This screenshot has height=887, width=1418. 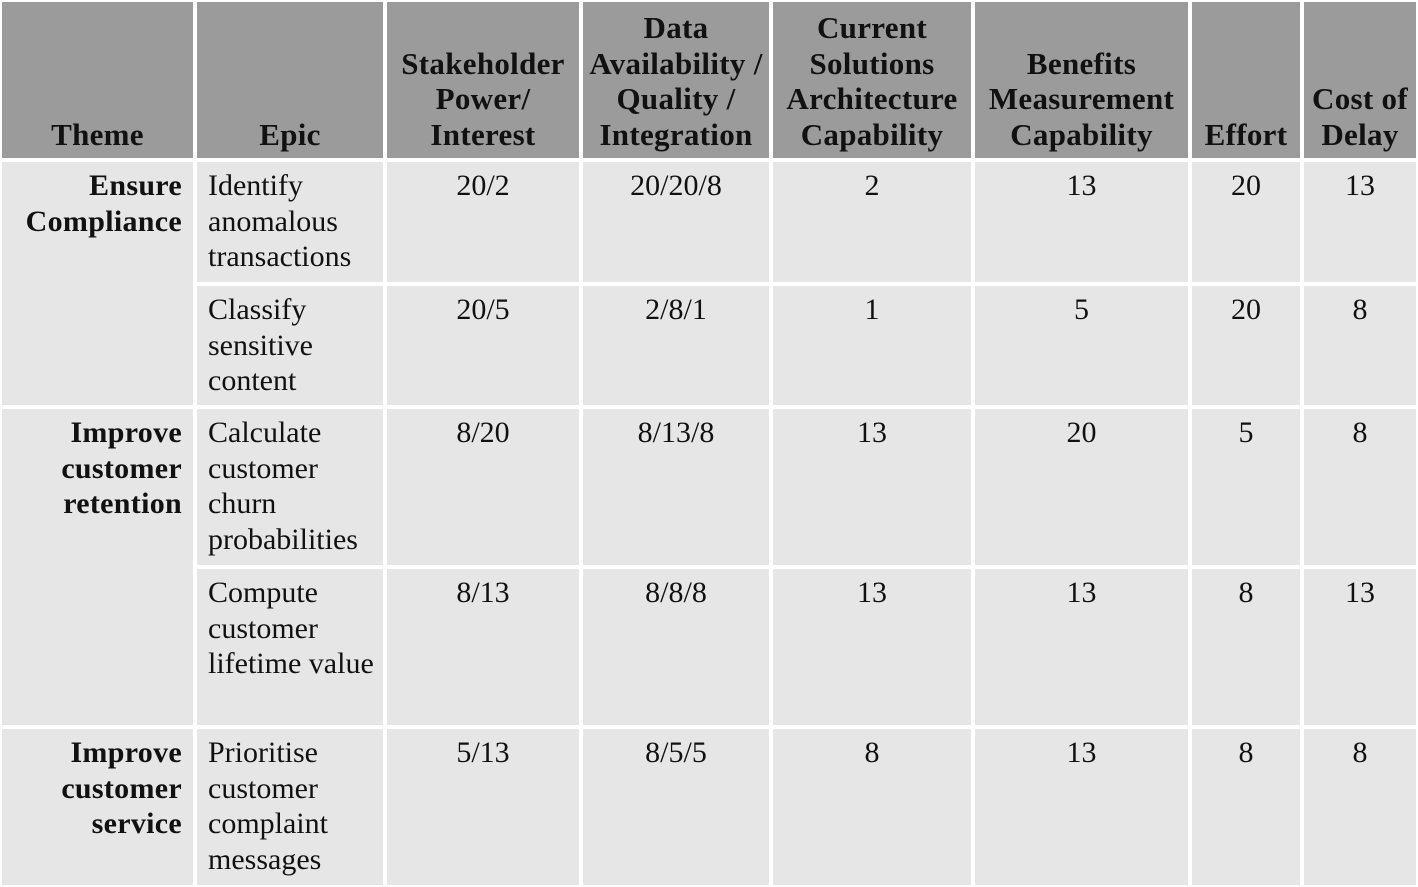 What do you see at coordinates (290, 80) in the screenshot?
I see `header-epic: Epic` at bounding box center [290, 80].